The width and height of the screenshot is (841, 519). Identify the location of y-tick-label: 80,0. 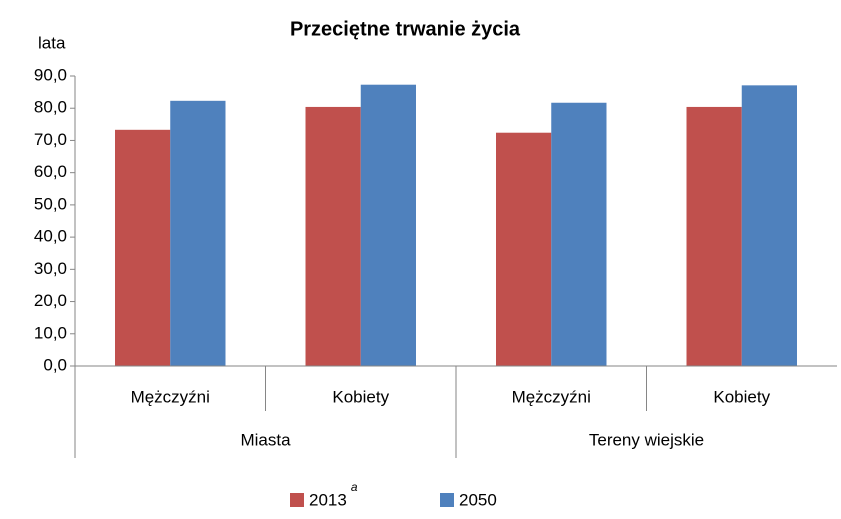
(50, 107).